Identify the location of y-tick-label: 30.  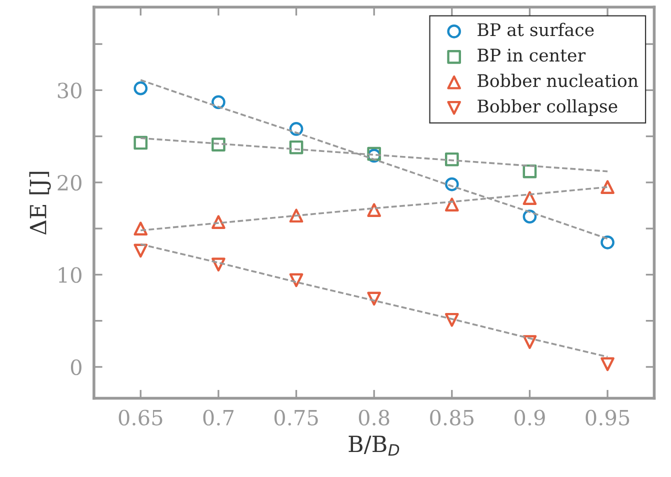
(70, 90).